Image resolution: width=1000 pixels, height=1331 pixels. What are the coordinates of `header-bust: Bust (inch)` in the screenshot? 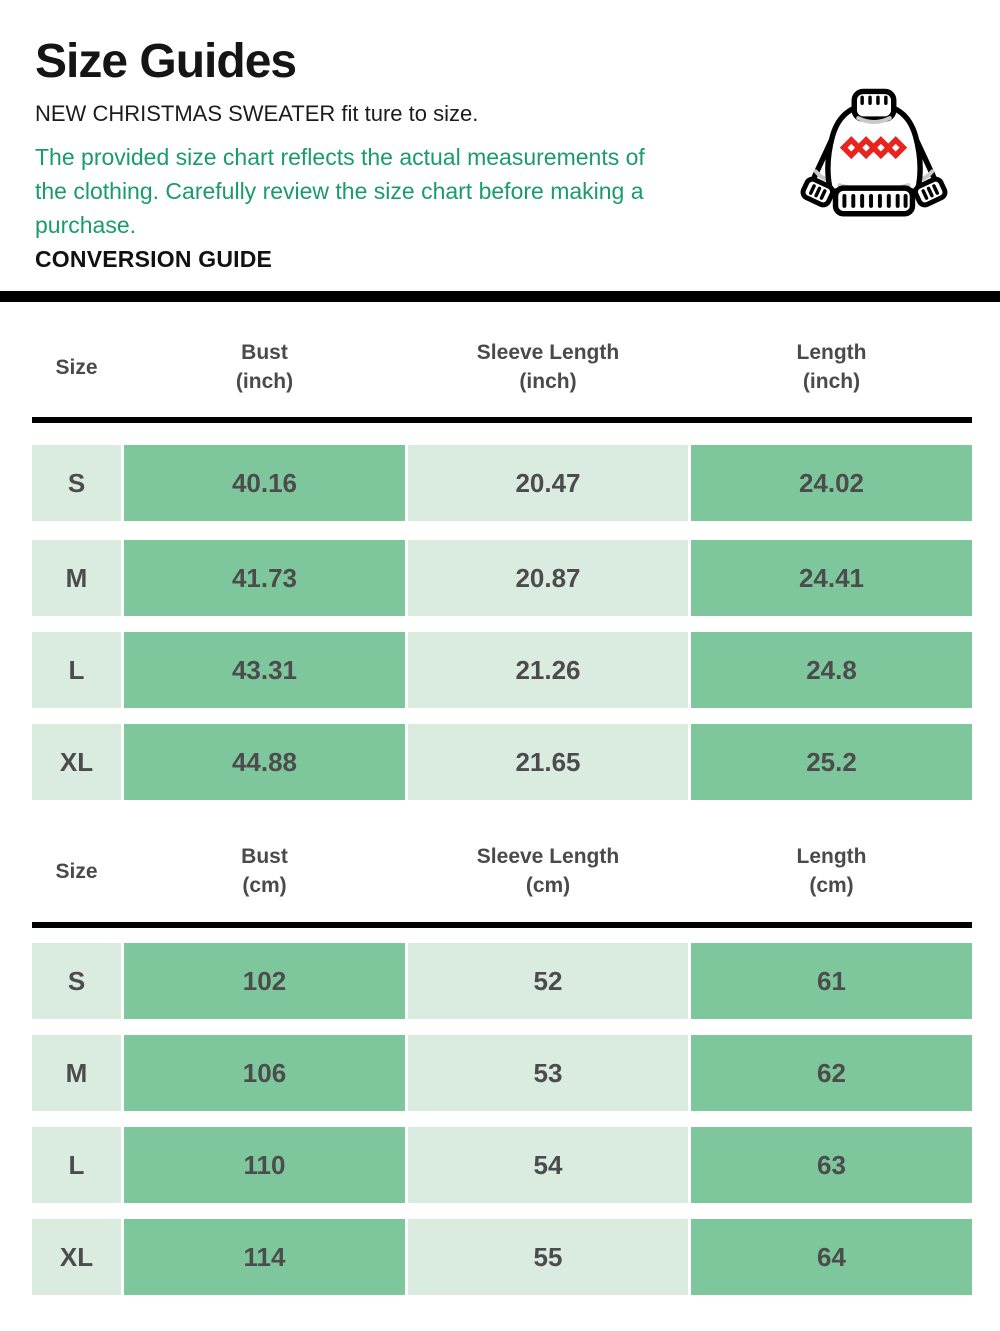 It's located at (264, 367).